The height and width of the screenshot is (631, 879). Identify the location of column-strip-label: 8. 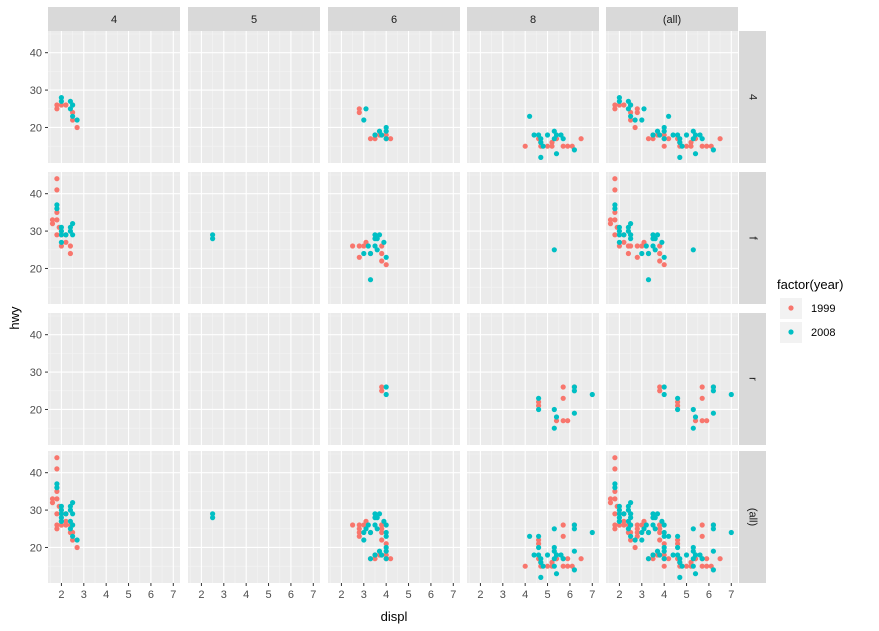
(533, 20).